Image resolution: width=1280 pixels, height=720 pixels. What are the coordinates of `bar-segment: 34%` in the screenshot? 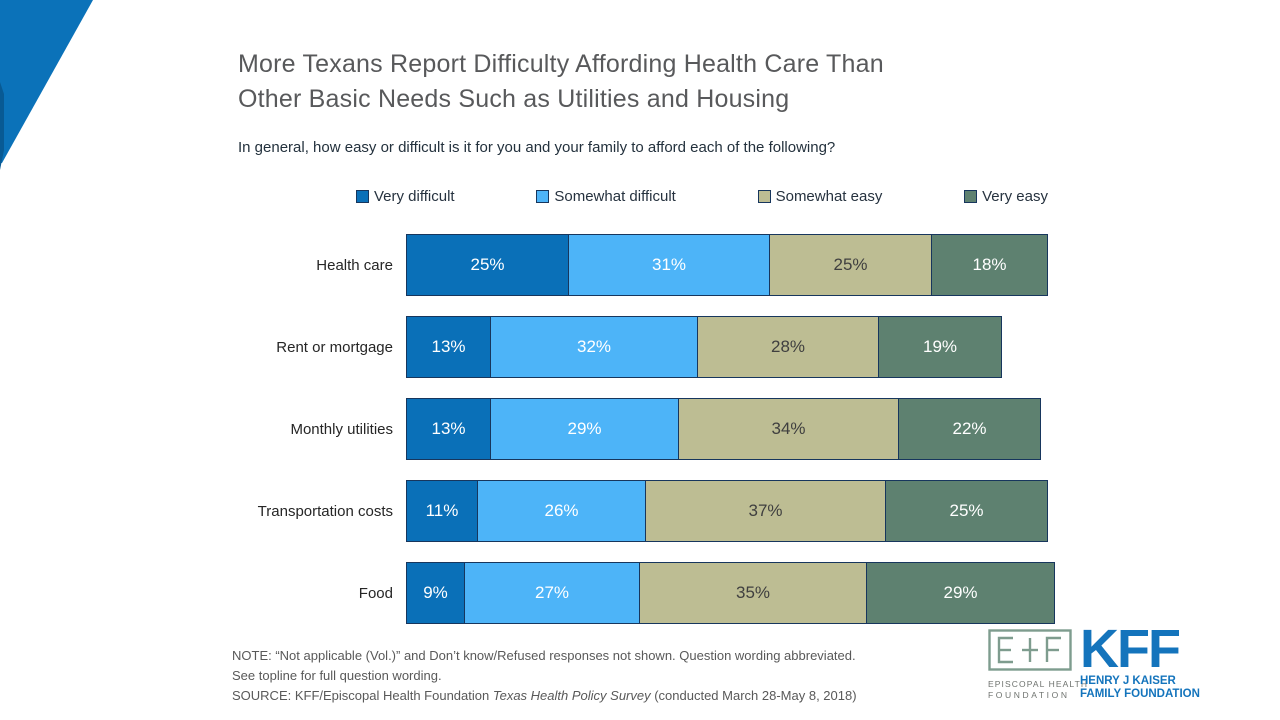 It's located at (788, 429).